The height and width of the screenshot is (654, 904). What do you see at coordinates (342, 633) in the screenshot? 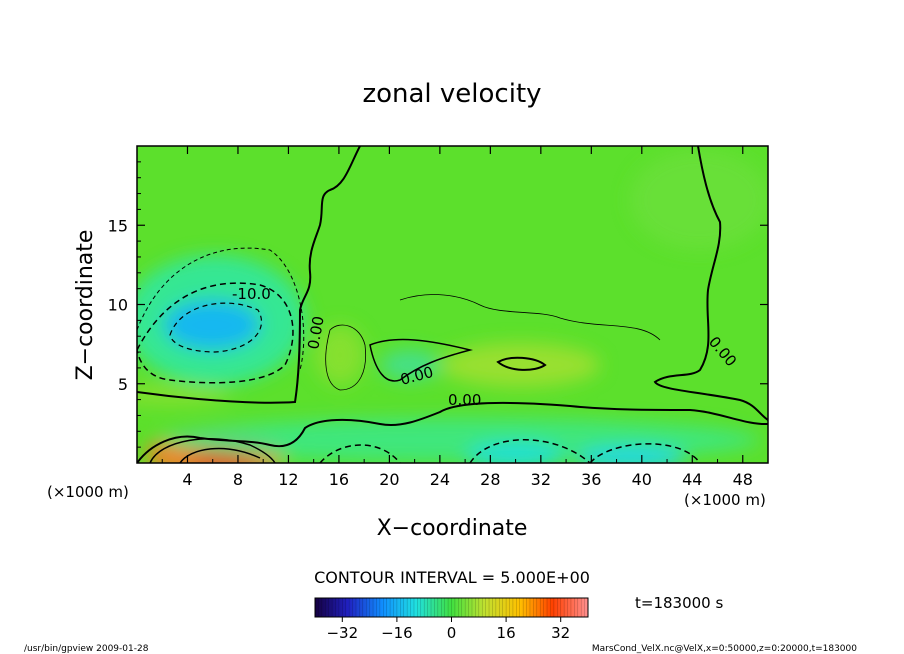
I see `colorbar-tick-label: −32` at bounding box center [342, 633].